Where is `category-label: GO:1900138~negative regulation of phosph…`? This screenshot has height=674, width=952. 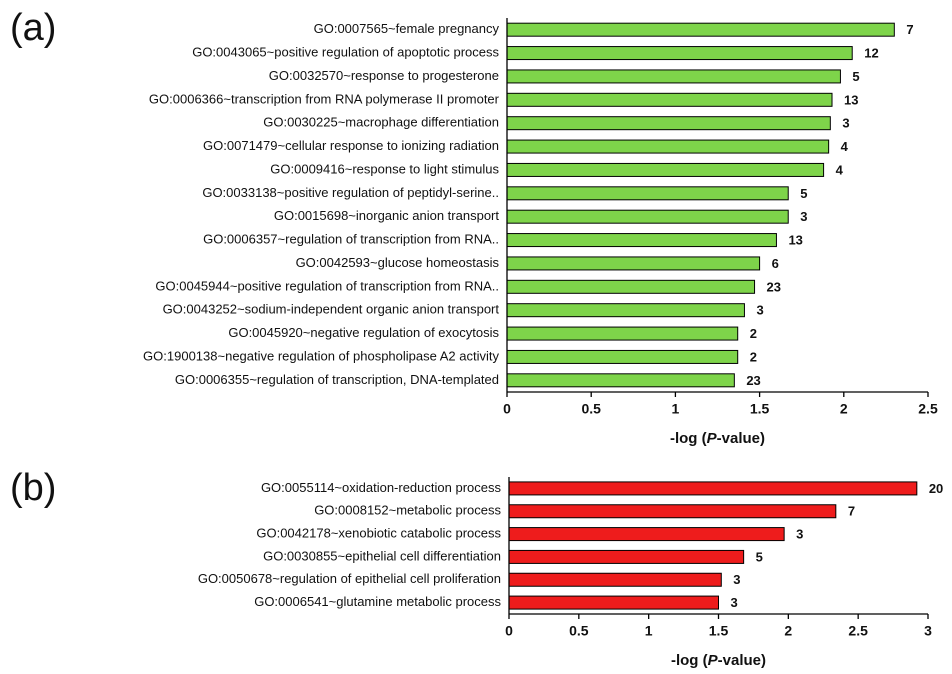 category-label: GO:1900138~negative regulation of phosph… is located at coordinates (321, 355).